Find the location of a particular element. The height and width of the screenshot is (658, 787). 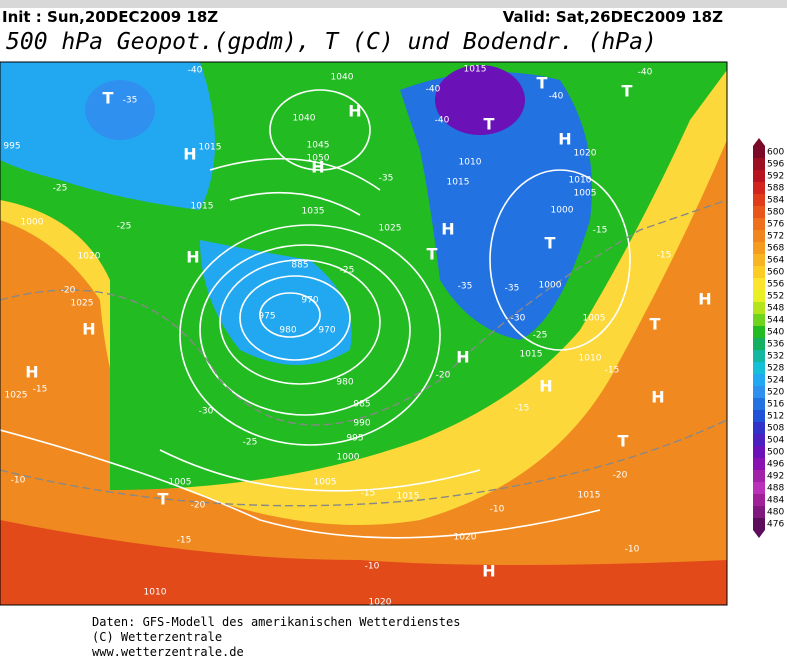

colorbar-label: 556 is located at coordinates (775, 285).